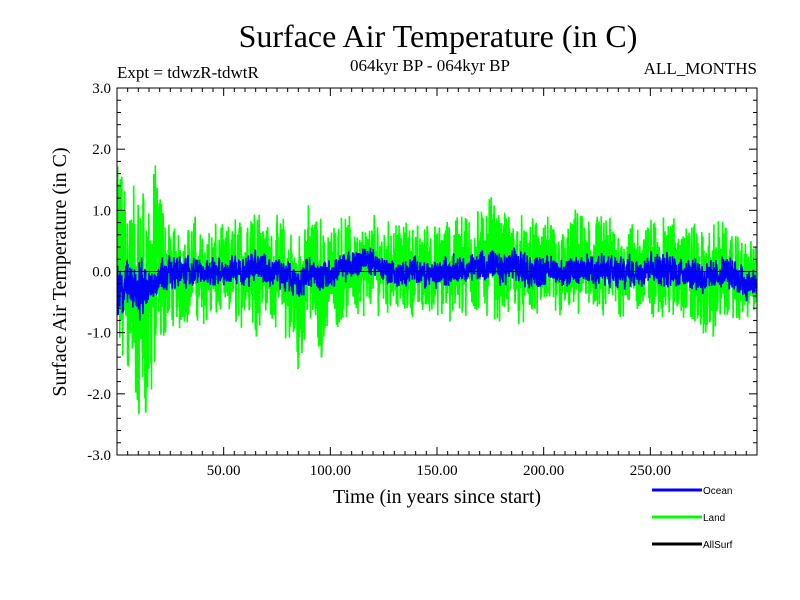 This screenshot has height=600, width=800. I want to click on y-axis-label: Surface Air Temperature (in C), so click(60, 271).